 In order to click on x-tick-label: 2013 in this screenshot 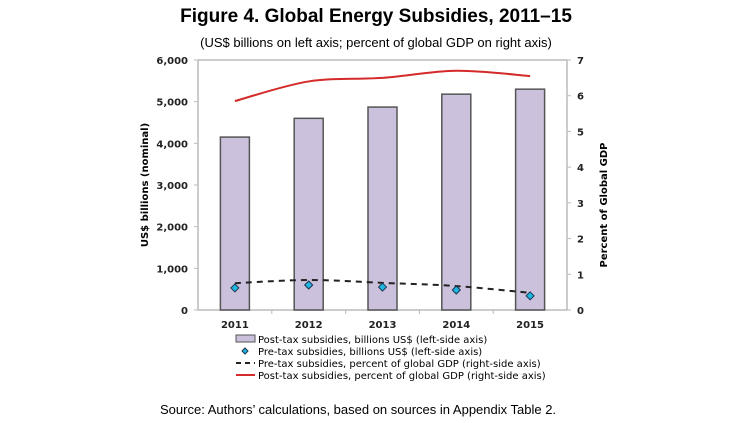, I will do `click(383, 325)`.